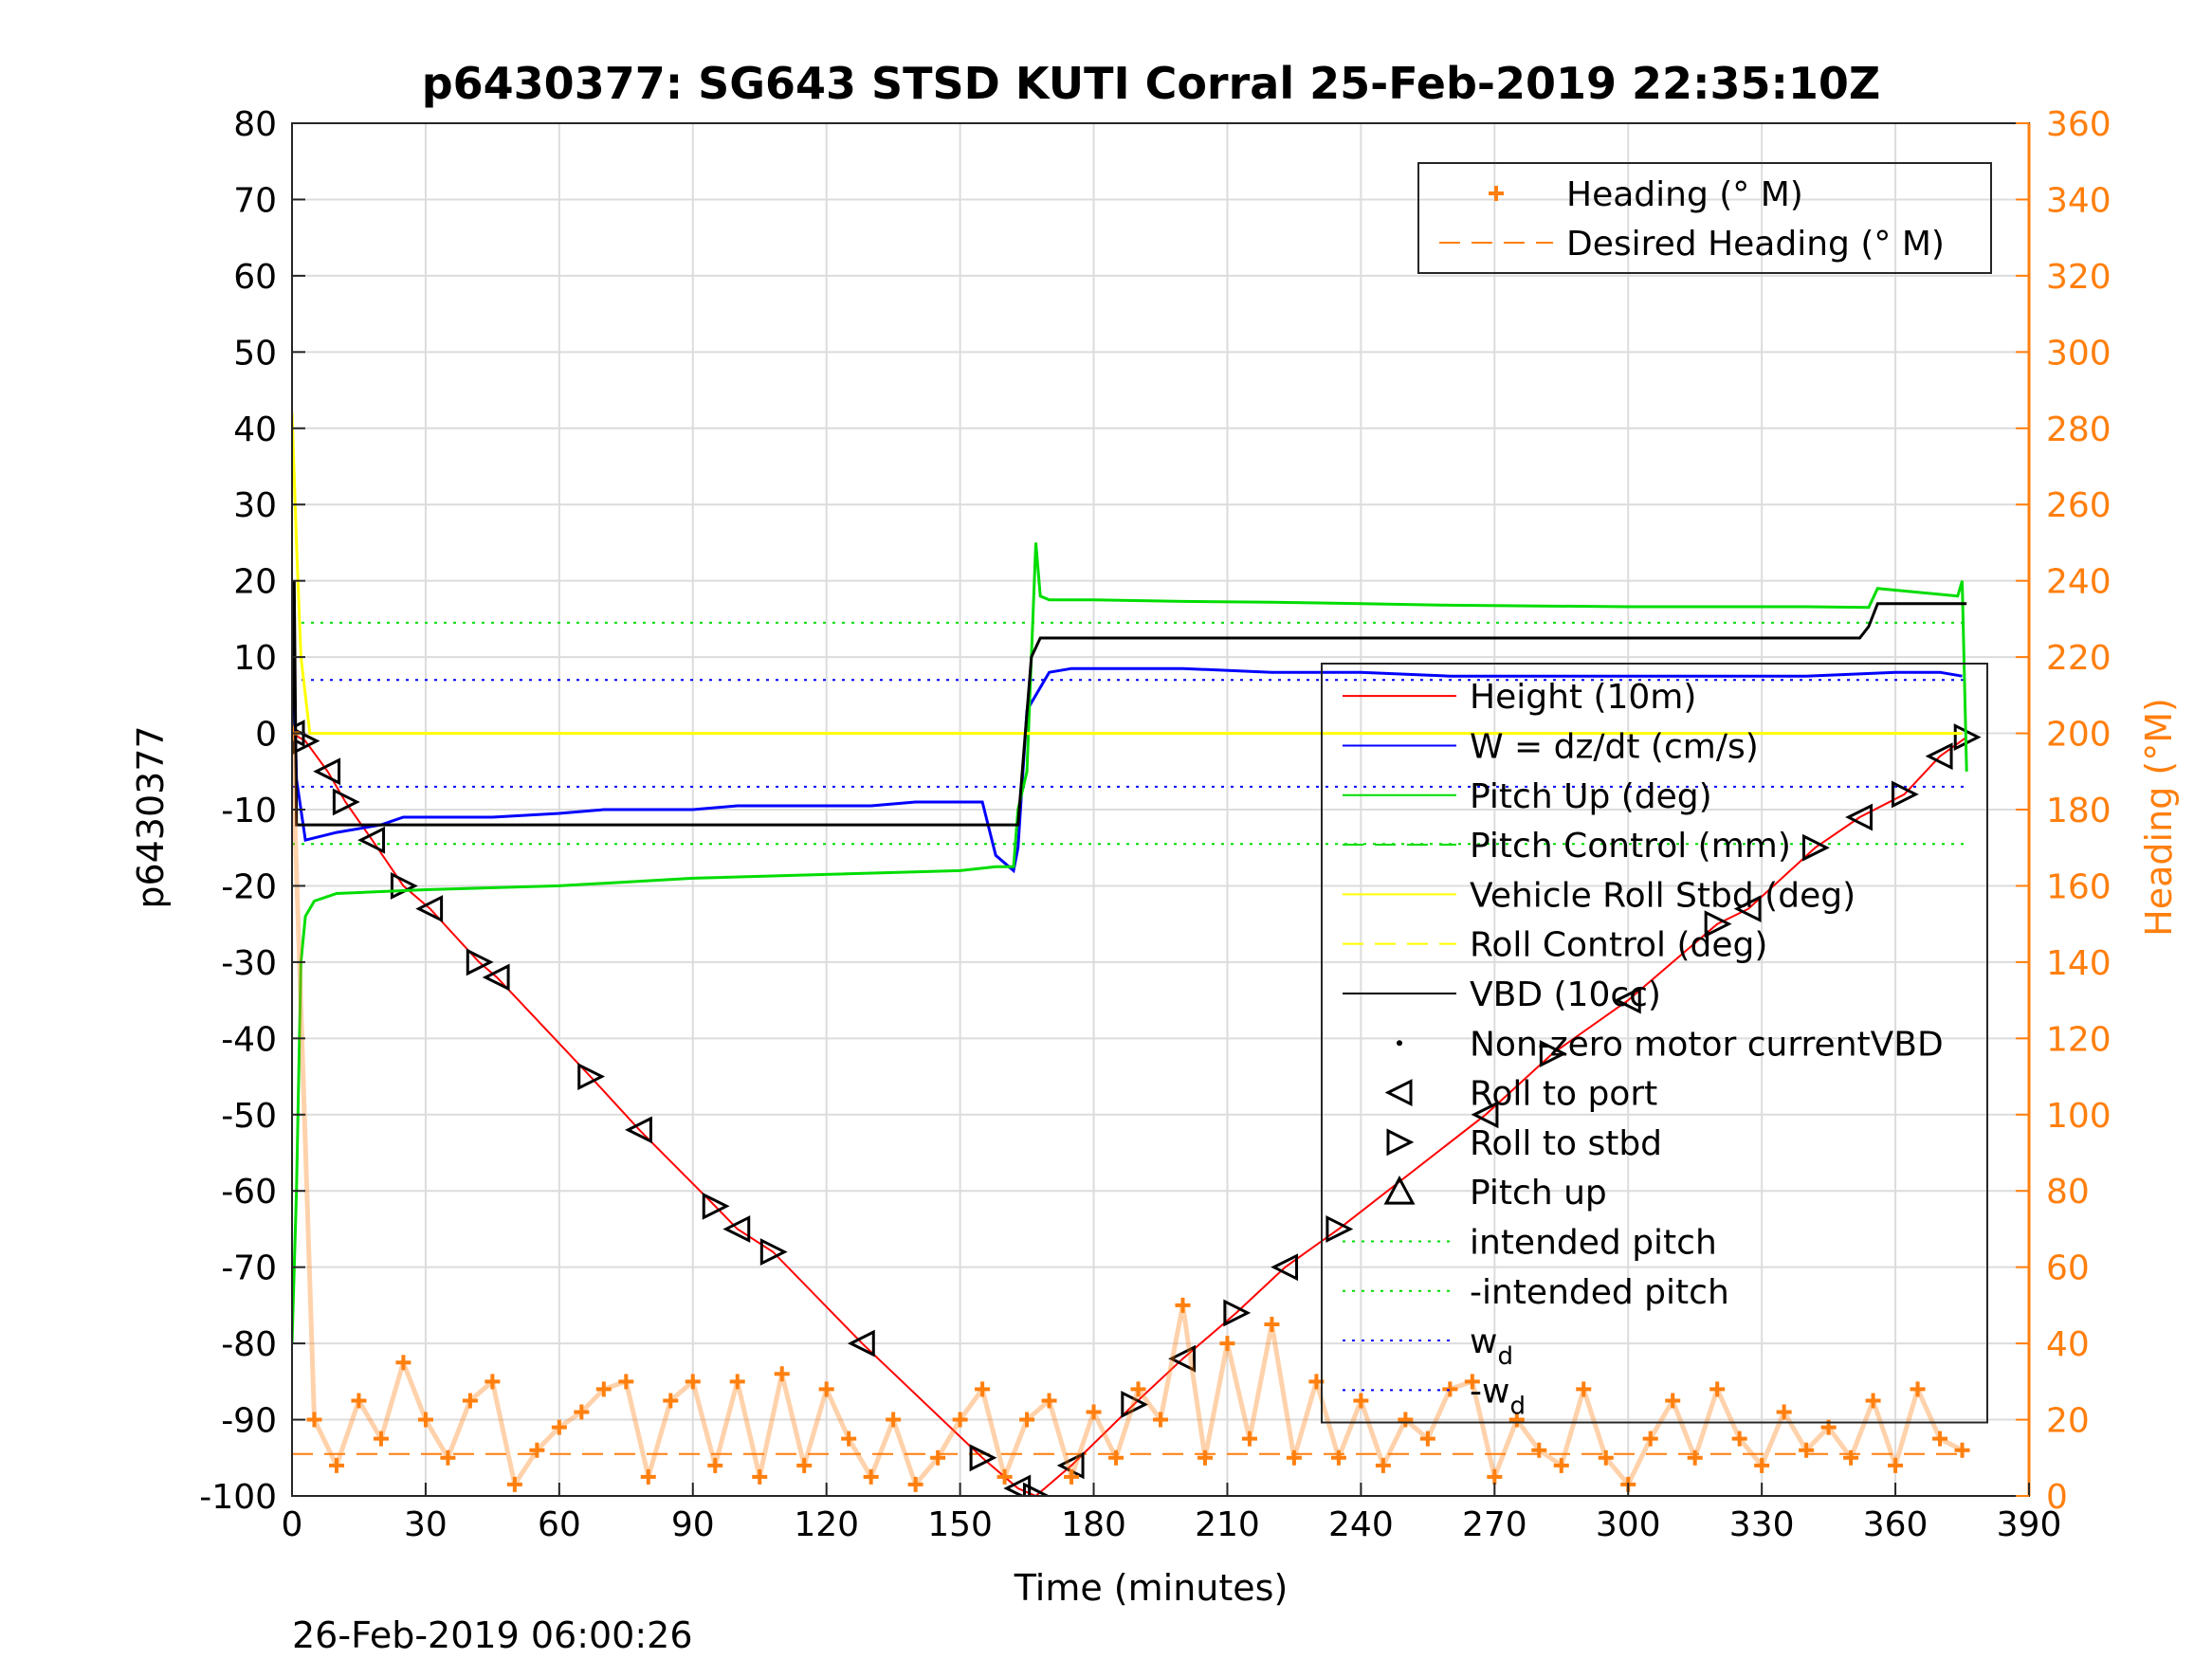  What do you see at coordinates (2078, 811) in the screenshot?
I see `y-right-tick-label: 180` at bounding box center [2078, 811].